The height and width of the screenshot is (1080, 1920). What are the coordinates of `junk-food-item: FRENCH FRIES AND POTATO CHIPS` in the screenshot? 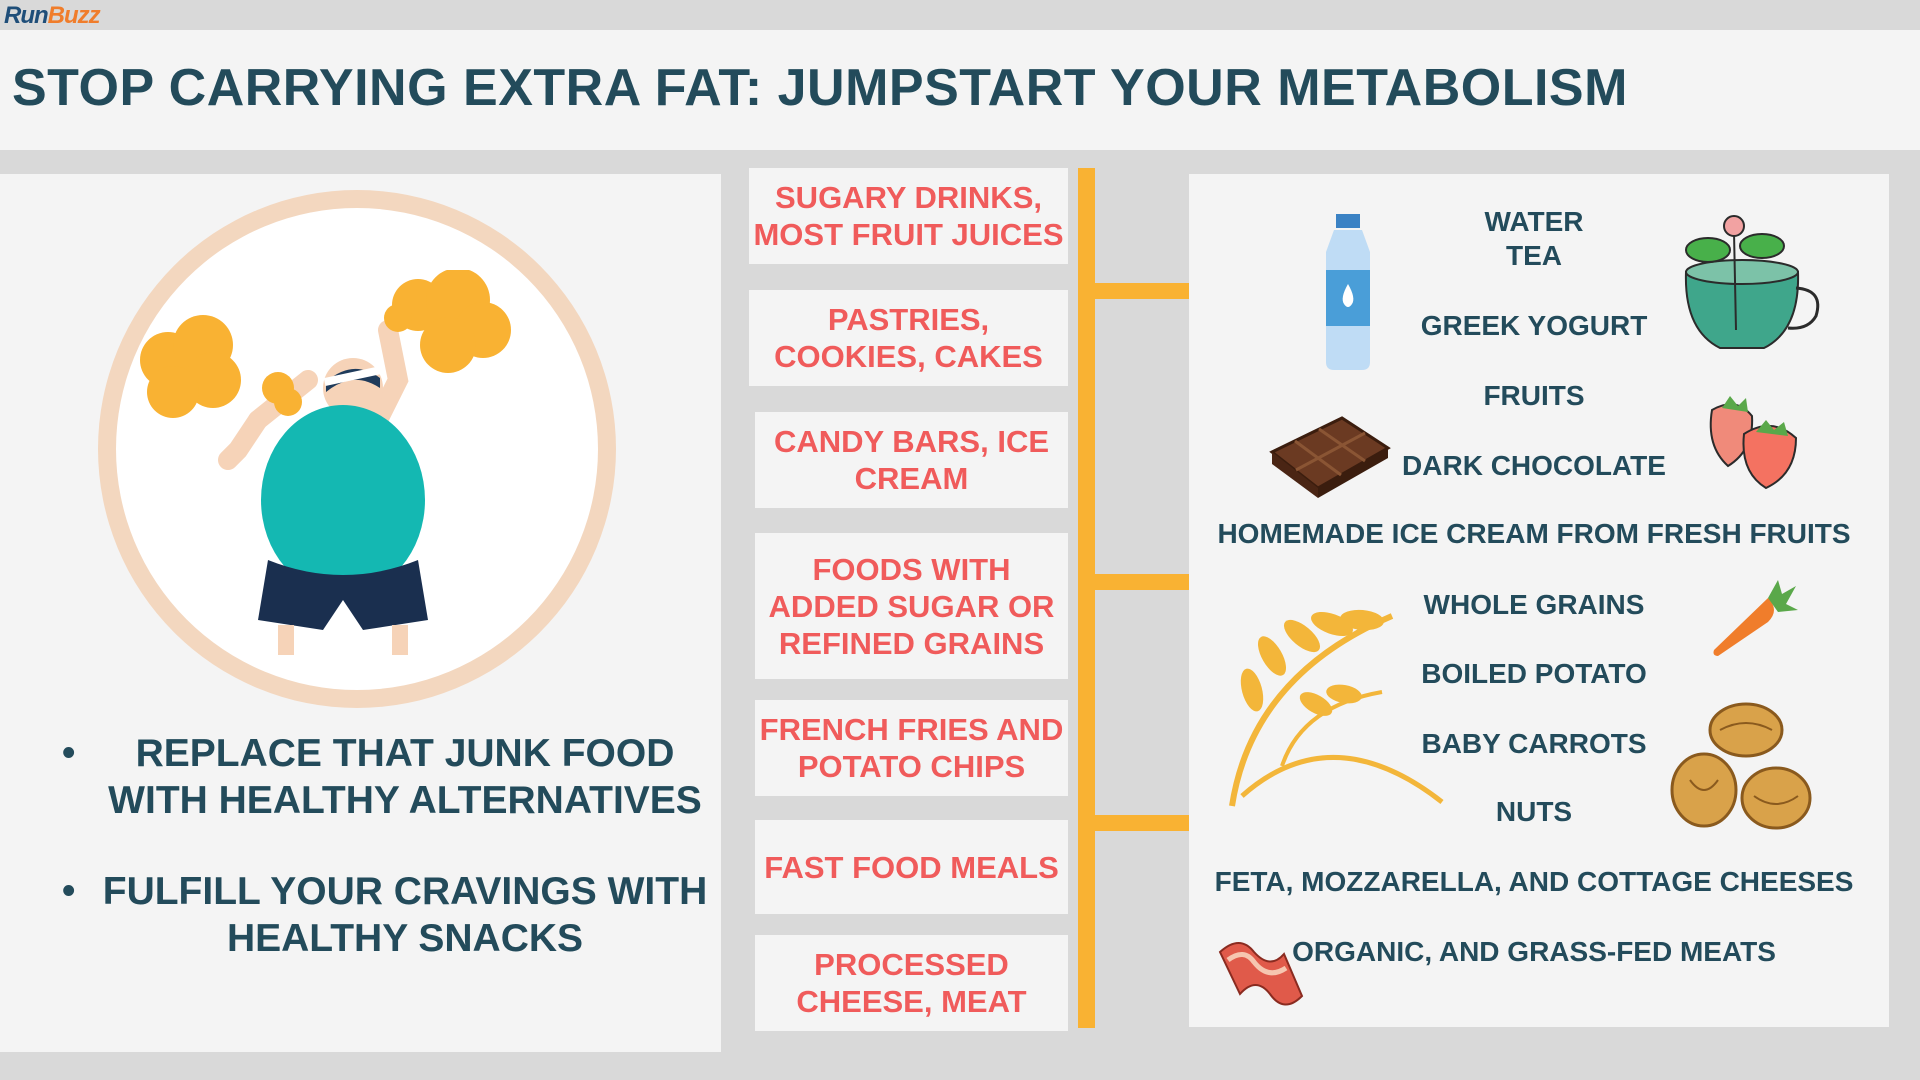 It's located at (911, 748).